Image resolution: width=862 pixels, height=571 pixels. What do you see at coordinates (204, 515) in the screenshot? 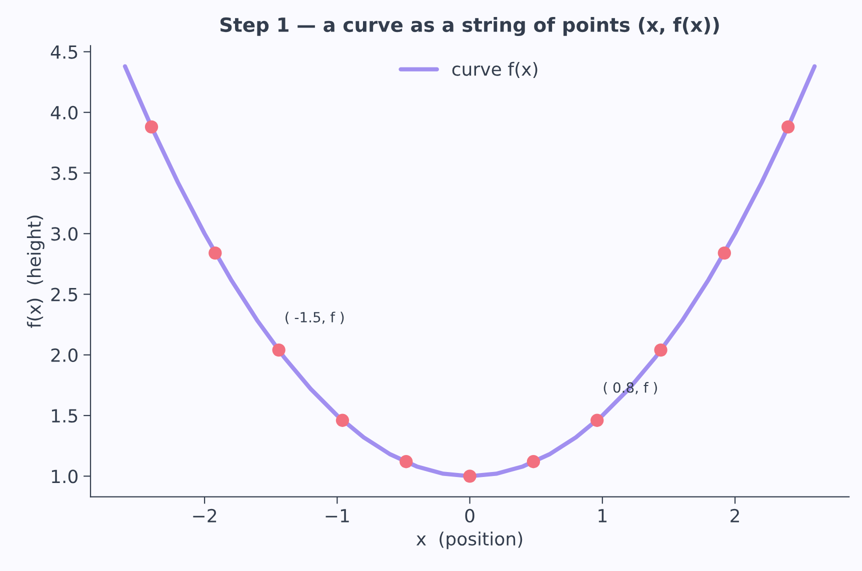
I see `x-tick-label: −2` at bounding box center [204, 515].